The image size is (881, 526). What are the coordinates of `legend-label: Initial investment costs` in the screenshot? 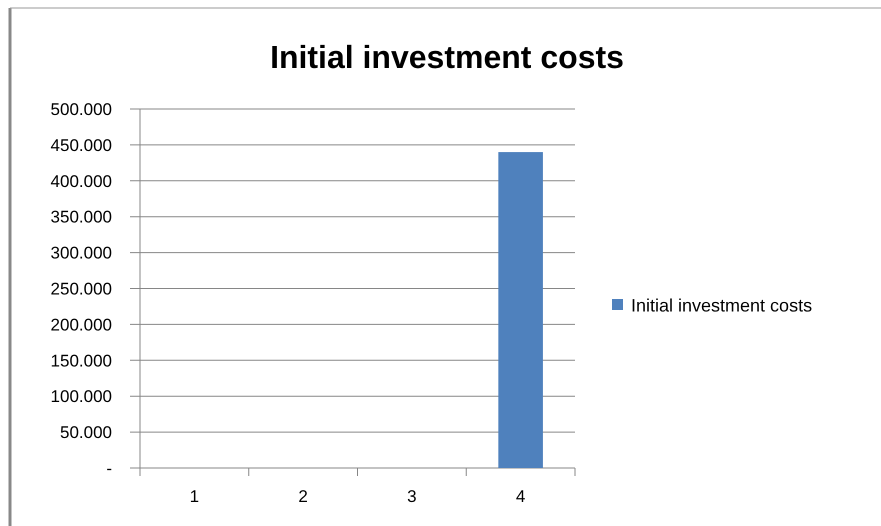 It's located at (721, 305).